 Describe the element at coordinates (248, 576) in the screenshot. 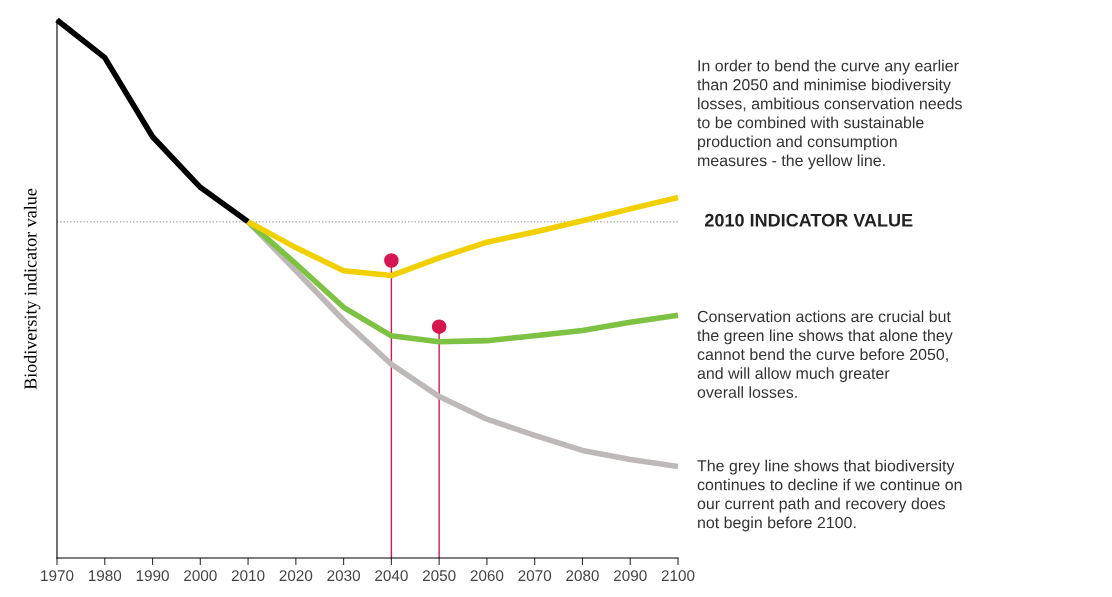

I see `x-tick-label: 2010` at that location.